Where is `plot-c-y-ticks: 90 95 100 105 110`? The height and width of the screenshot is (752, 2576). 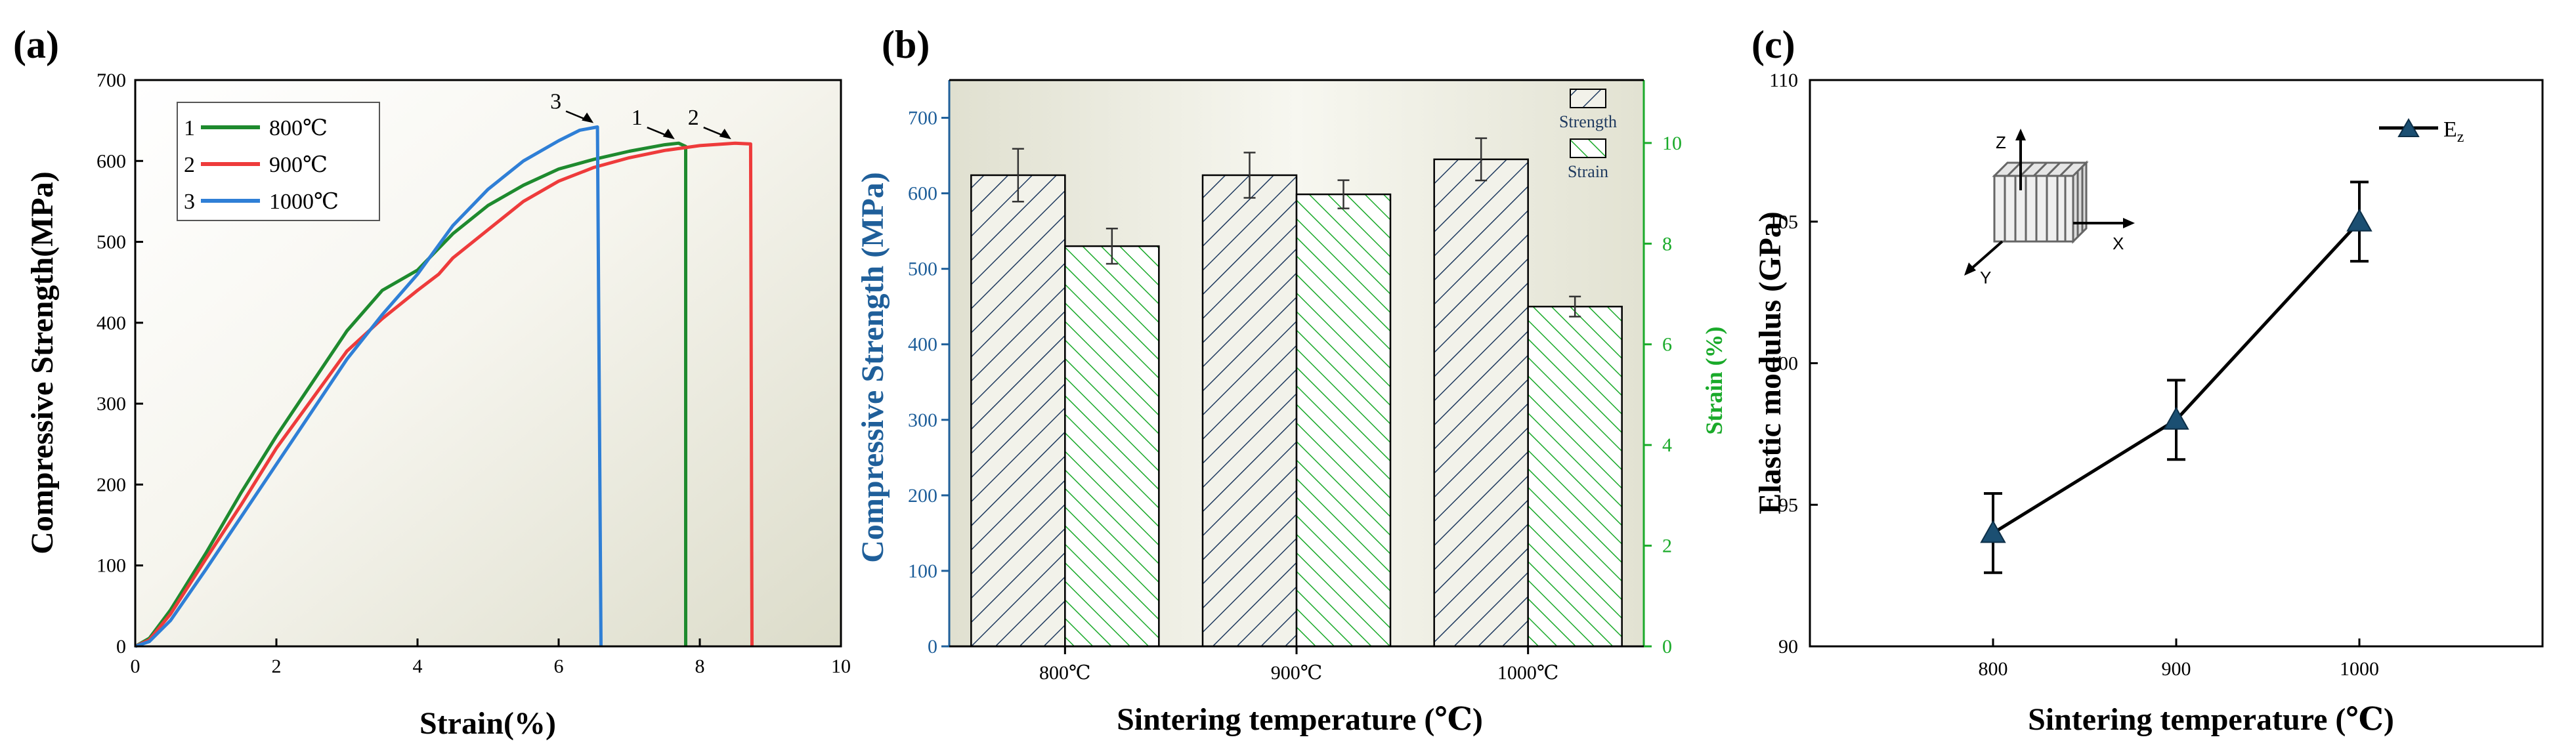 plot-c-y-ticks: 90 95 100 105 110 is located at coordinates (1793, 364).